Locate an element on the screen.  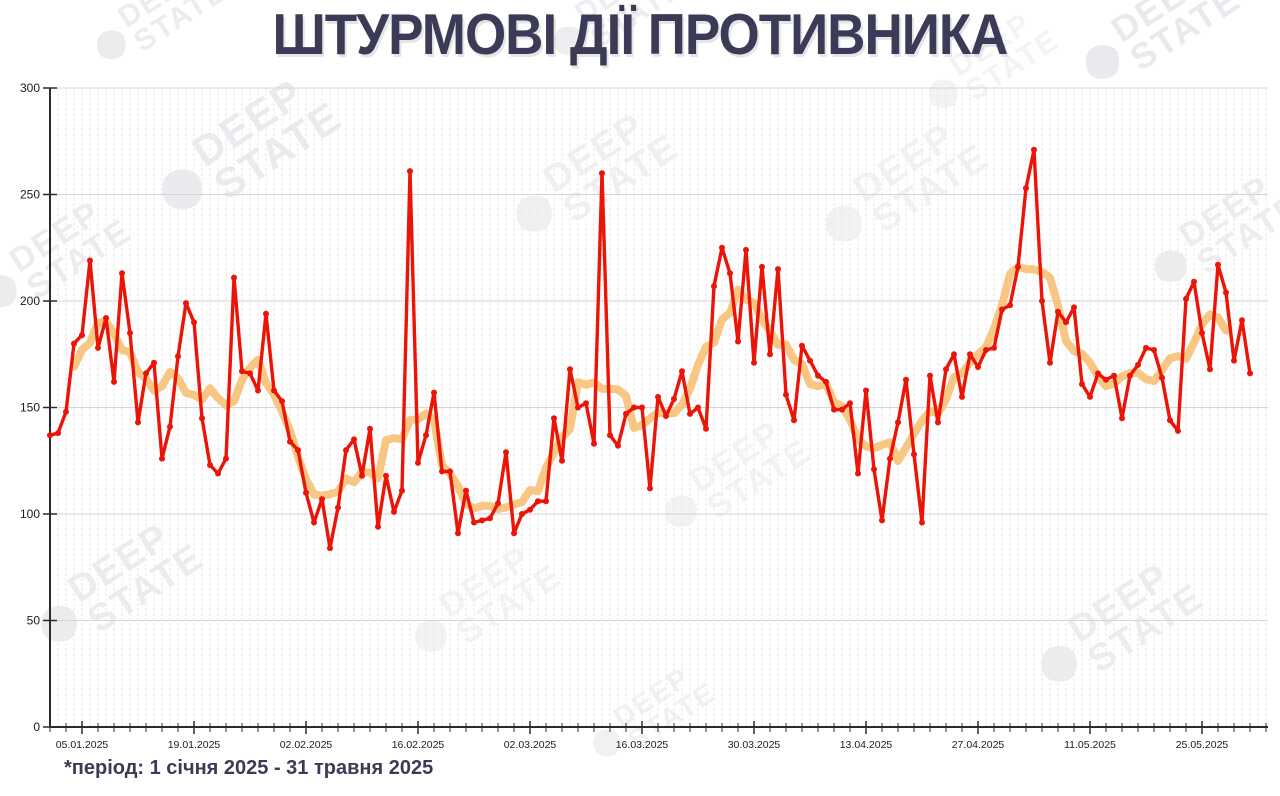
period-footnote: *період: 1 січня 2025 - 31 травня 2025 is located at coordinates (249, 768).